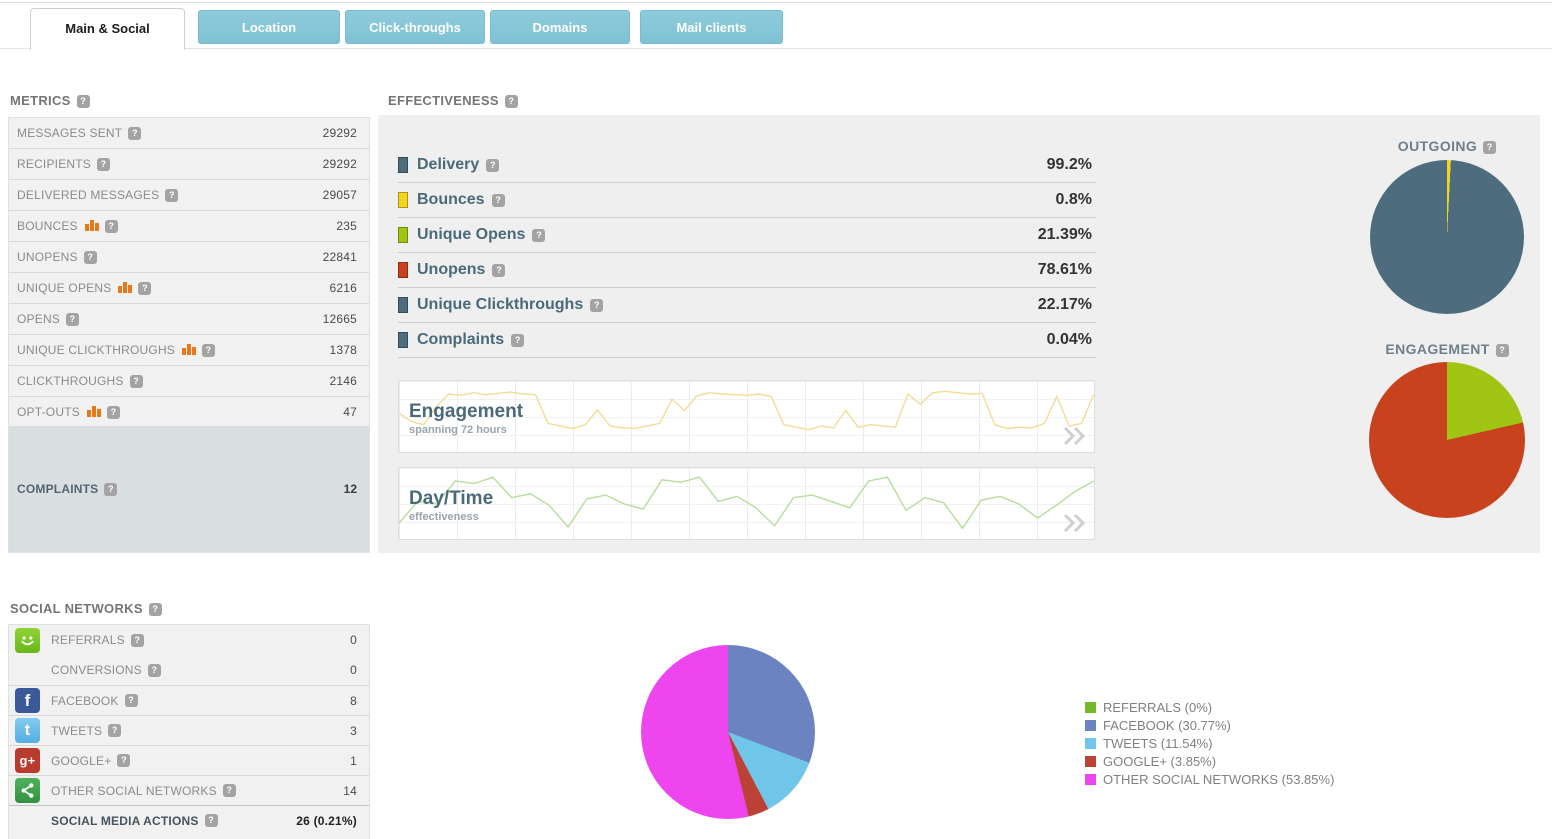 This screenshot has width=1552, height=839. Describe the element at coordinates (444, 517) in the screenshot. I see `daytime-sparkline-subtitle: effectiveness` at that location.